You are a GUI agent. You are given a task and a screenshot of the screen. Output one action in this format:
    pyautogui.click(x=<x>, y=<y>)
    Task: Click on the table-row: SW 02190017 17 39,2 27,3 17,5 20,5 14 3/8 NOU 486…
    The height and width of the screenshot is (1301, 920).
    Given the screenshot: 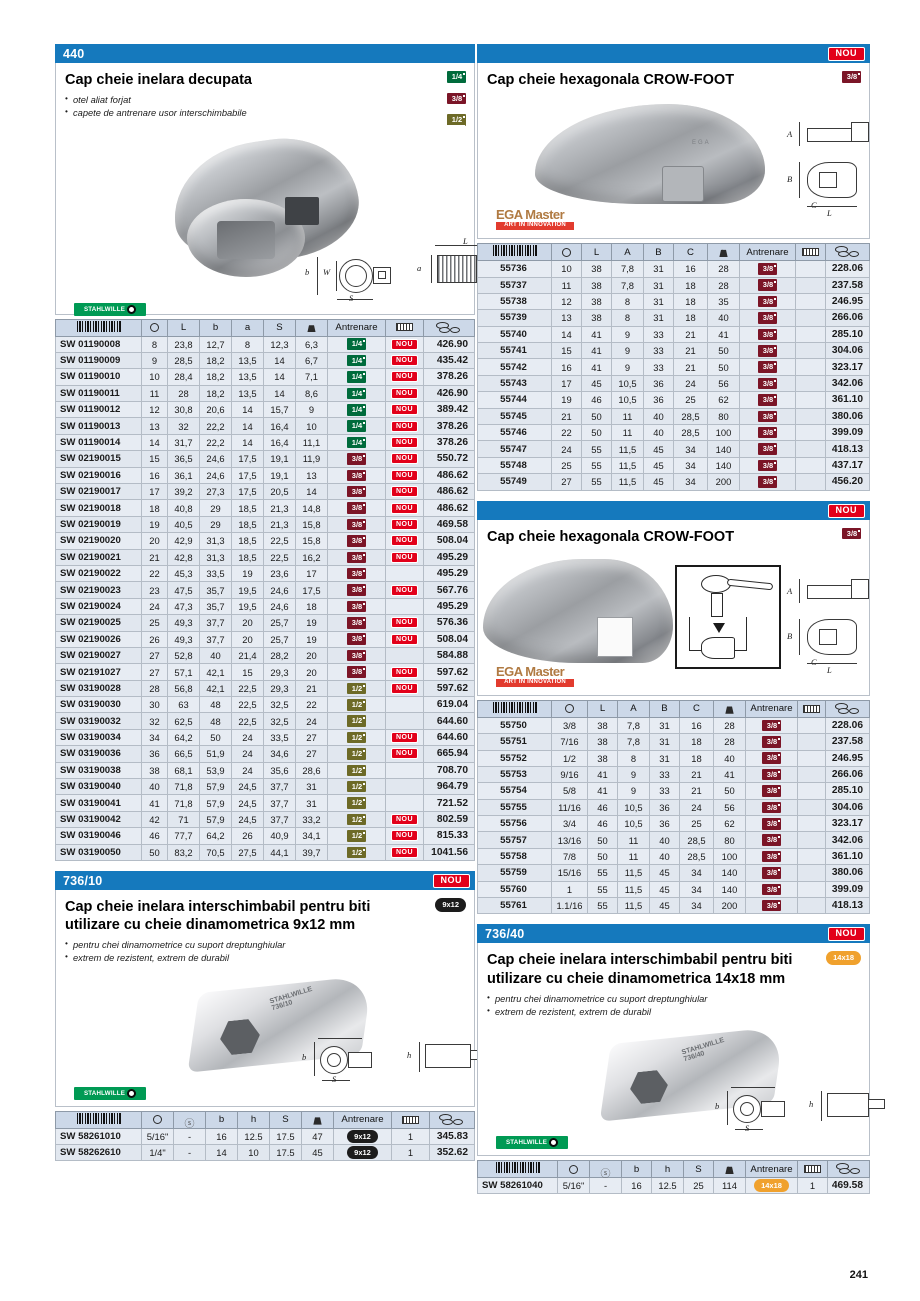 What is the action you would take?
    pyautogui.click(x=265, y=492)
    